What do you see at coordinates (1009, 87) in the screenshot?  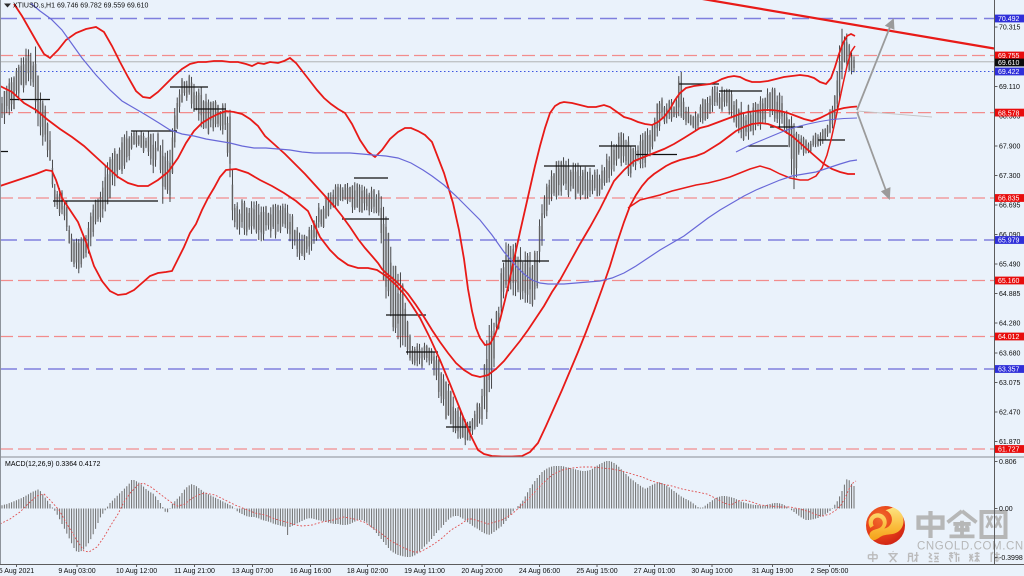 I see `svg-text: 69.110` at bounding box center [1009, 87].